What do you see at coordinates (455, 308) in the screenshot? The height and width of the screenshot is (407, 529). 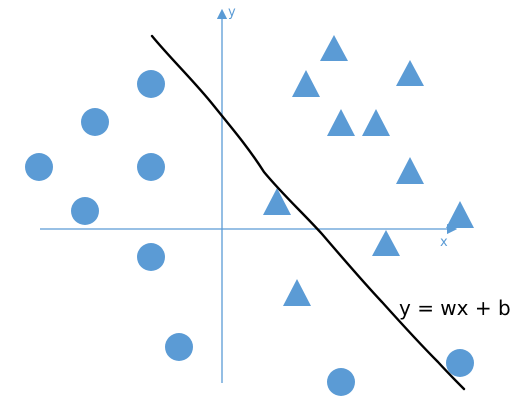 I see `equation-label: y = wx + b` at bounding box center [455, 308].